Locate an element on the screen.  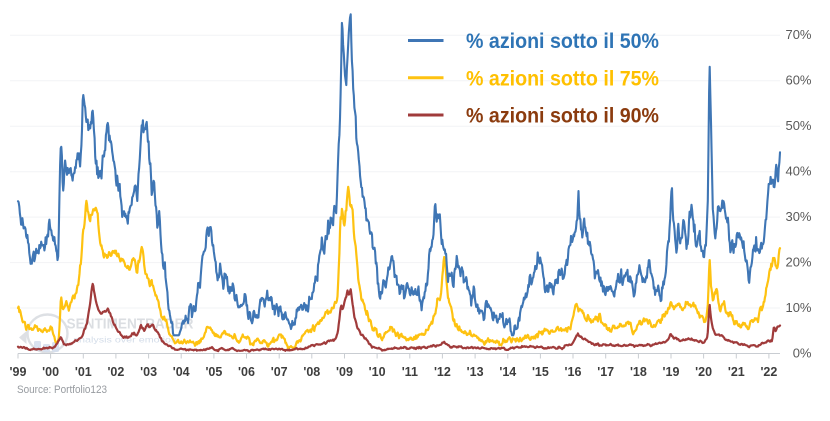
svg-text: '12 is located at coordinates (442, 372).